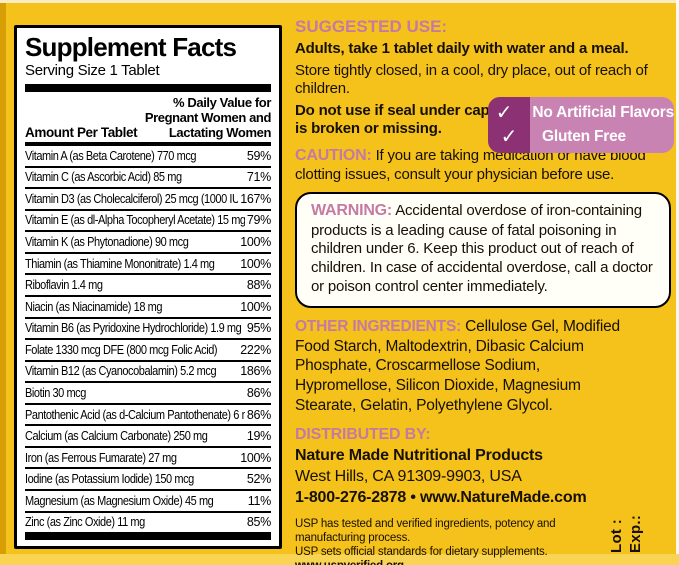 Image resolution: width=679 pixels, height=565 pixels. I want to click on nutrient-name: Riboflavin 1.4 mg, so click(64, 285).